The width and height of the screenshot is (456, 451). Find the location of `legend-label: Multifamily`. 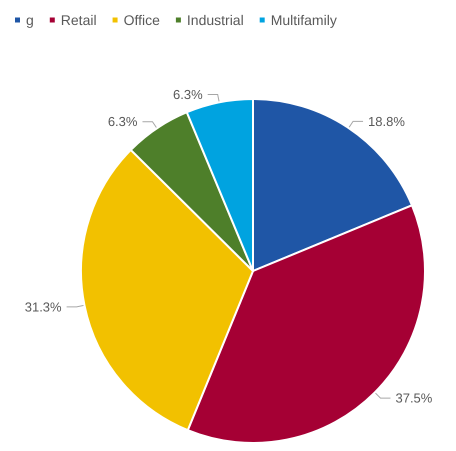

legend-label: Multifamily is located at coordinates (303, 20).